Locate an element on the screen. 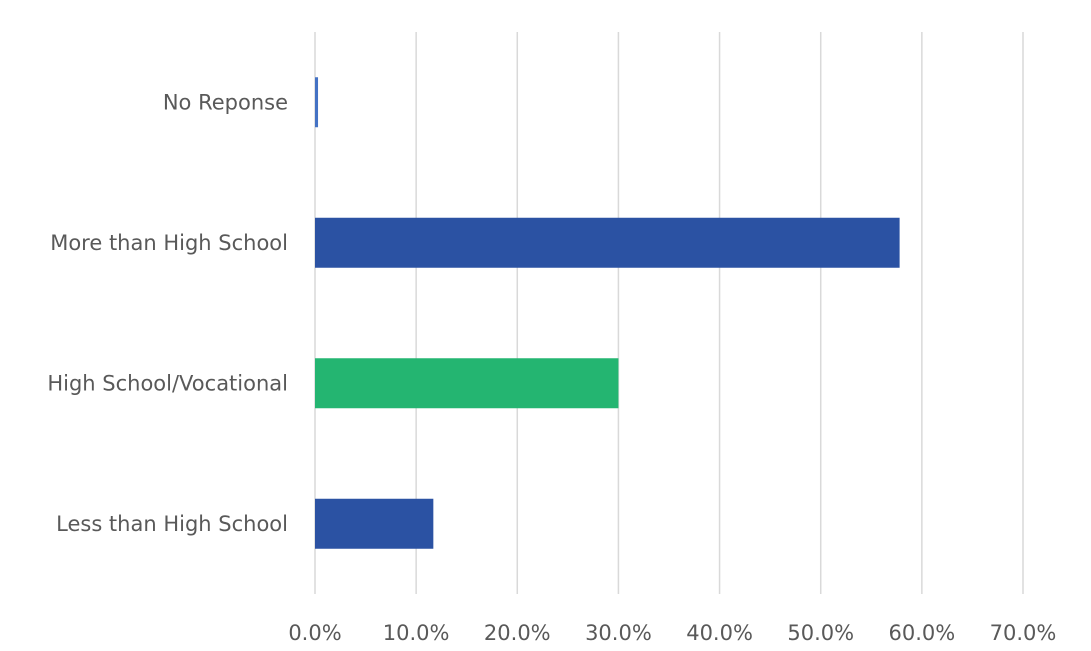 This screenshot has width=1091, height=651. category-label: High School/Vocational is located at coordinates (167, 383).